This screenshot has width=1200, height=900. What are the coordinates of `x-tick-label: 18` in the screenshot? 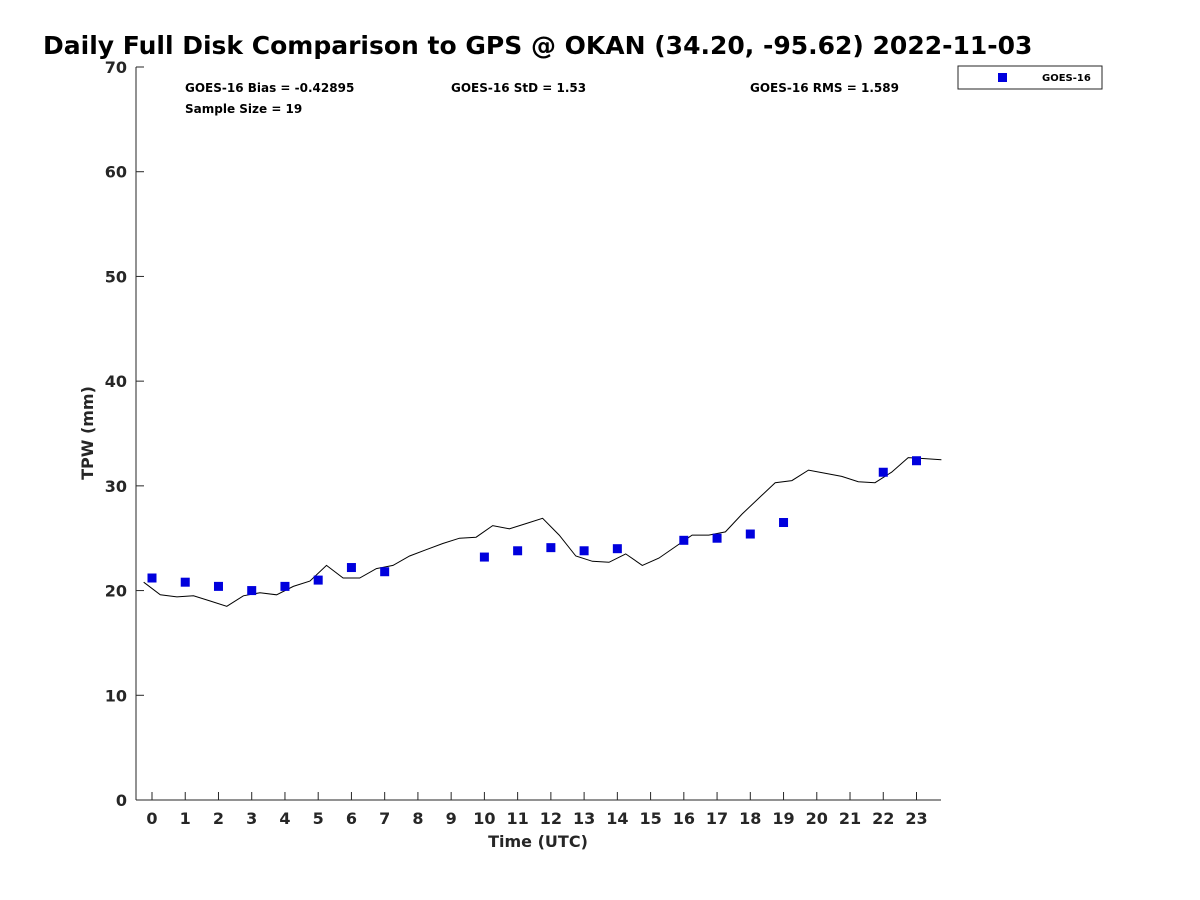 It's located at (750, 818).